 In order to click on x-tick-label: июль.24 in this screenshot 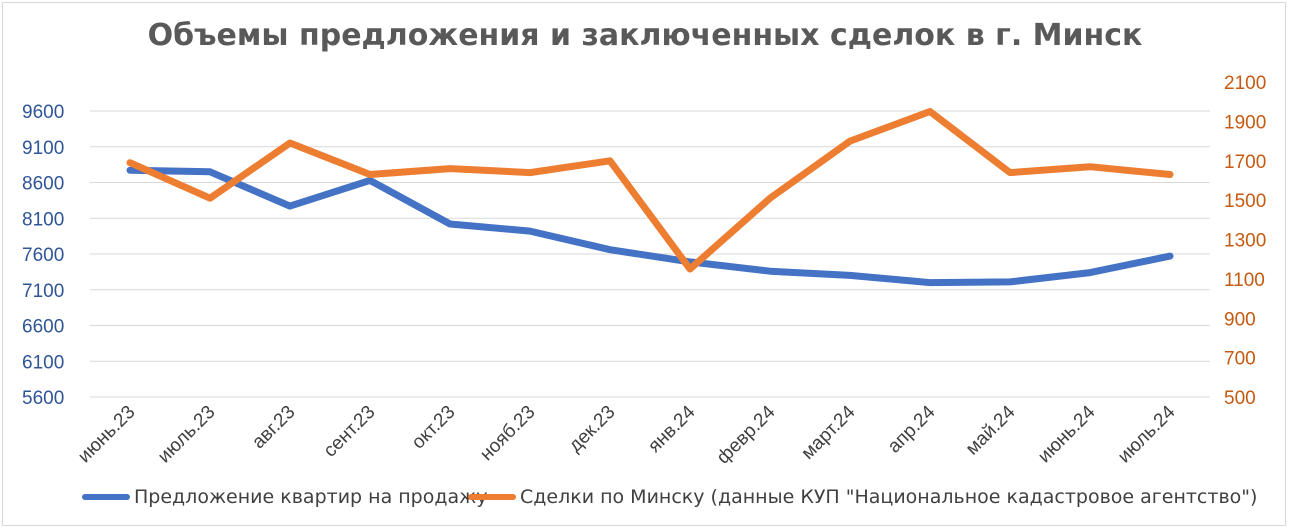, I will do `click(1147, 434)`.